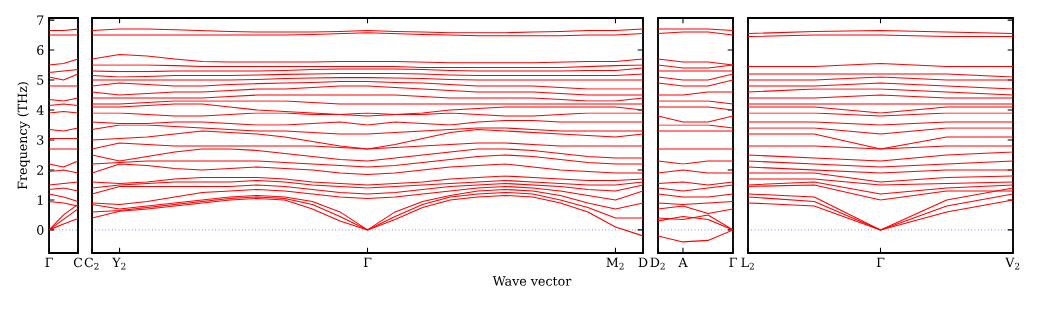  Describe the element at coordinates (40, 110) in the screenshot. I see `y-tick-label: 4` at that location.